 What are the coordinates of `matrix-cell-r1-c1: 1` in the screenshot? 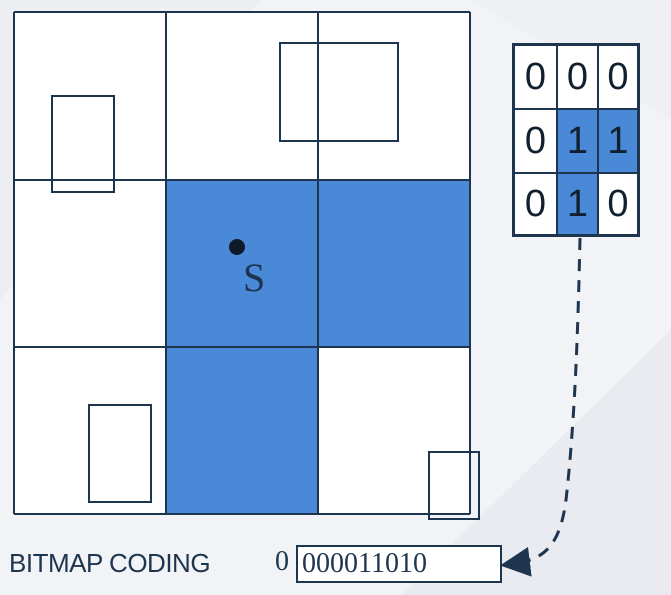 It's located at (577, 141).